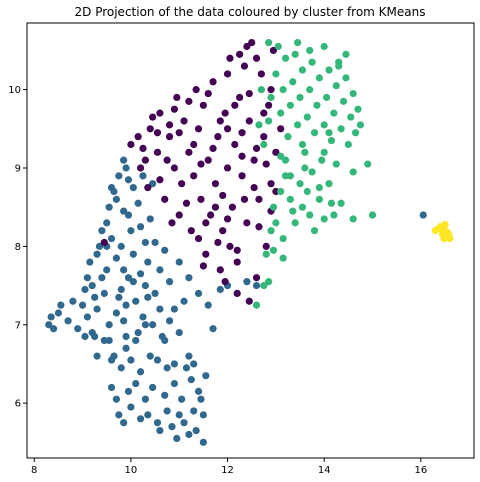 This screenshot has height=482, width=480. I want to click on y-tick-label: 8, so click(18, 247).